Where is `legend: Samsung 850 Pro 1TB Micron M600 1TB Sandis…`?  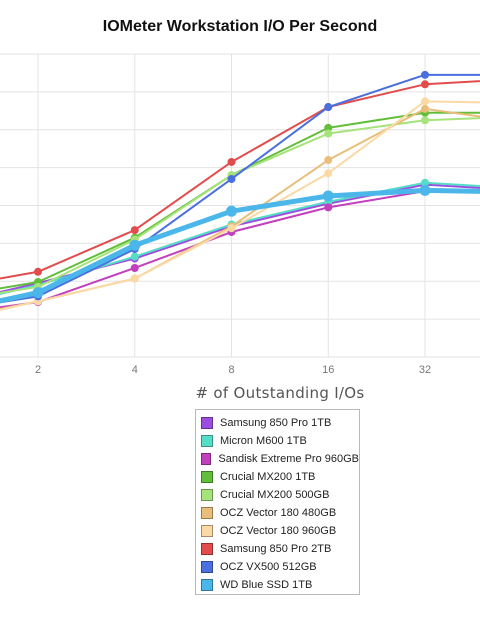
legend: Samsung 850 Pro 1TB Micron M600 1TB Sandis… is located at coordinates (277, 502).